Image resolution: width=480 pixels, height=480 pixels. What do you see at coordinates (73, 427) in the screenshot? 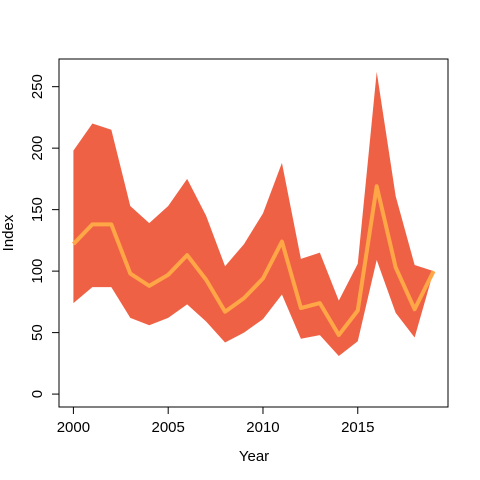
I see `x-tick-label: 2000` at bounding box center [73, 427].